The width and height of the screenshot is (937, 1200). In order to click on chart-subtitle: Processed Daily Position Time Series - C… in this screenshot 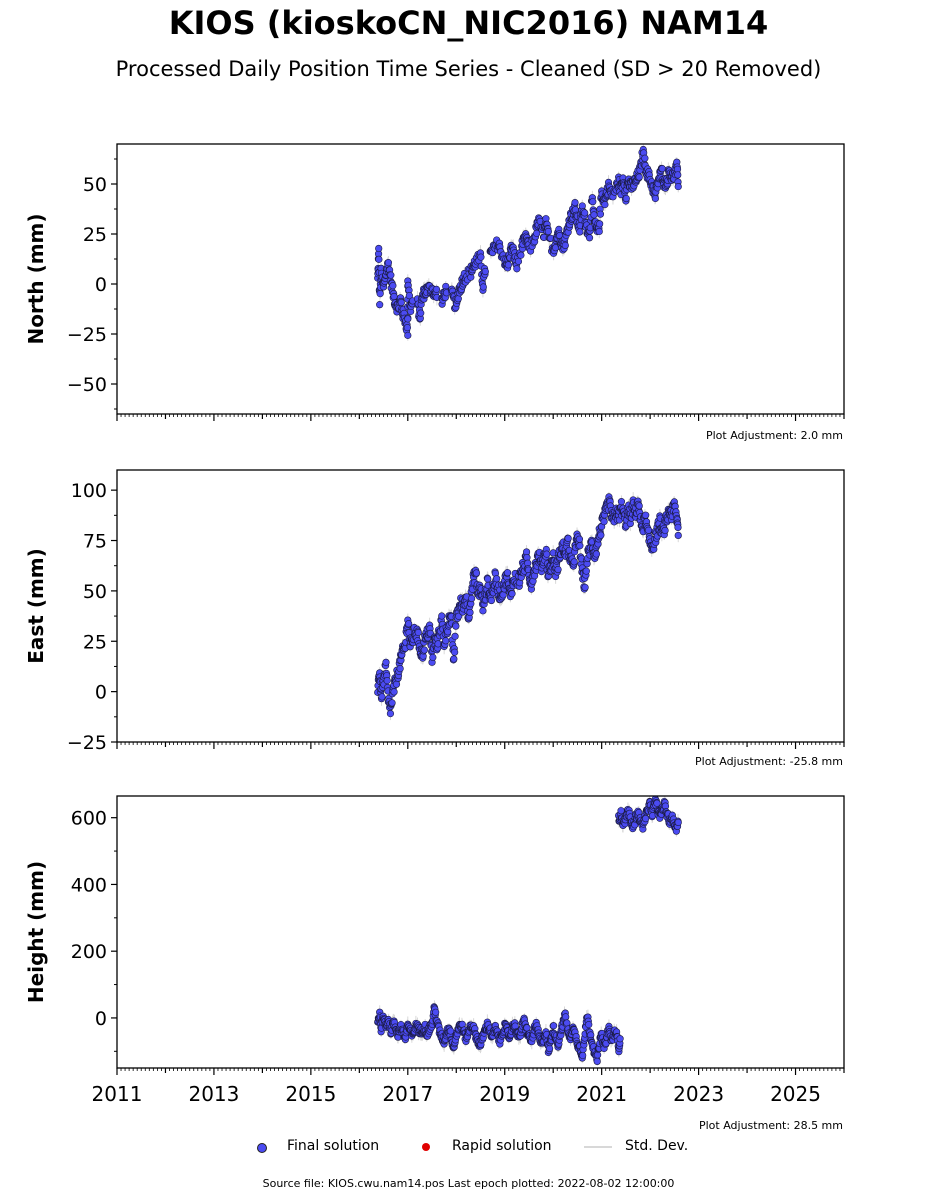, I will do `click(468, 69)`.